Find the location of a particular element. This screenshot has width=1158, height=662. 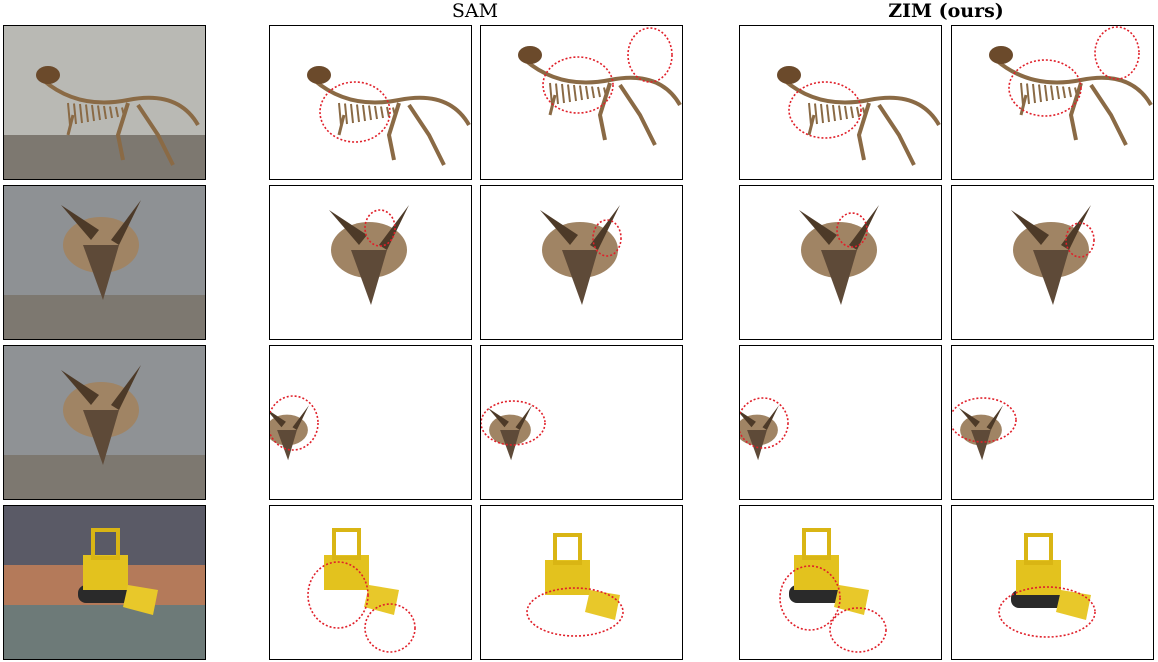

sam-header: SAM is located at coordinates (475, 11).